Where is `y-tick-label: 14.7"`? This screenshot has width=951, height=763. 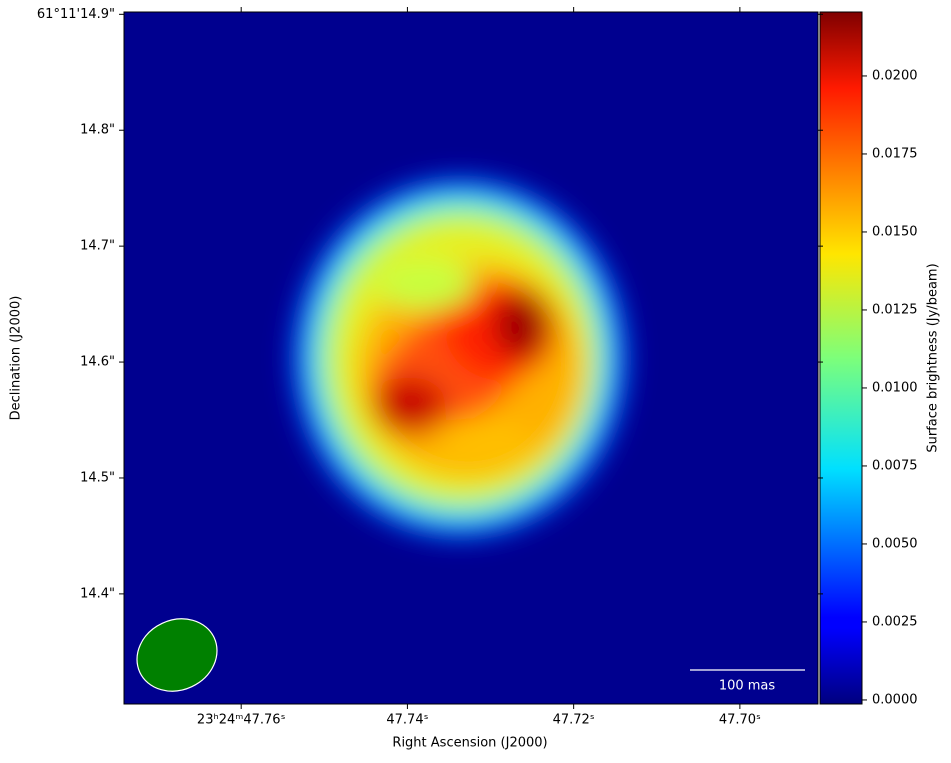 y-tick-label: 14.7" is located at coordinates (97, 246).